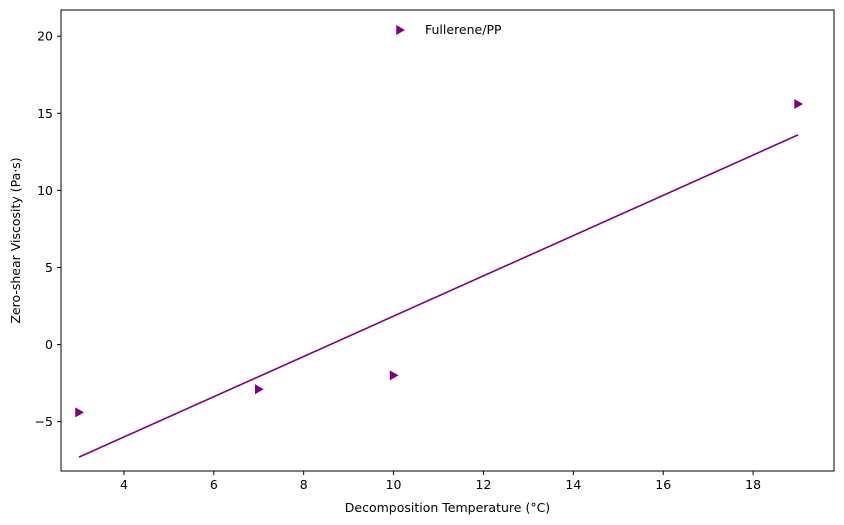  What do you see at coordinates (45, 113) in the screenshot?
I see `y-tick-label: 15` at bounding box center [45, 113].